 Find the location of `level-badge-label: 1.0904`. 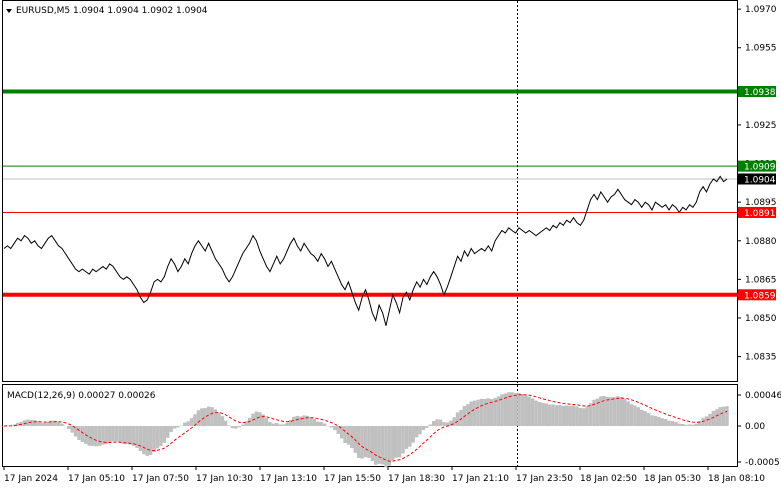

level-badge-label: 1.0904 is located at coordinates (760, 180).